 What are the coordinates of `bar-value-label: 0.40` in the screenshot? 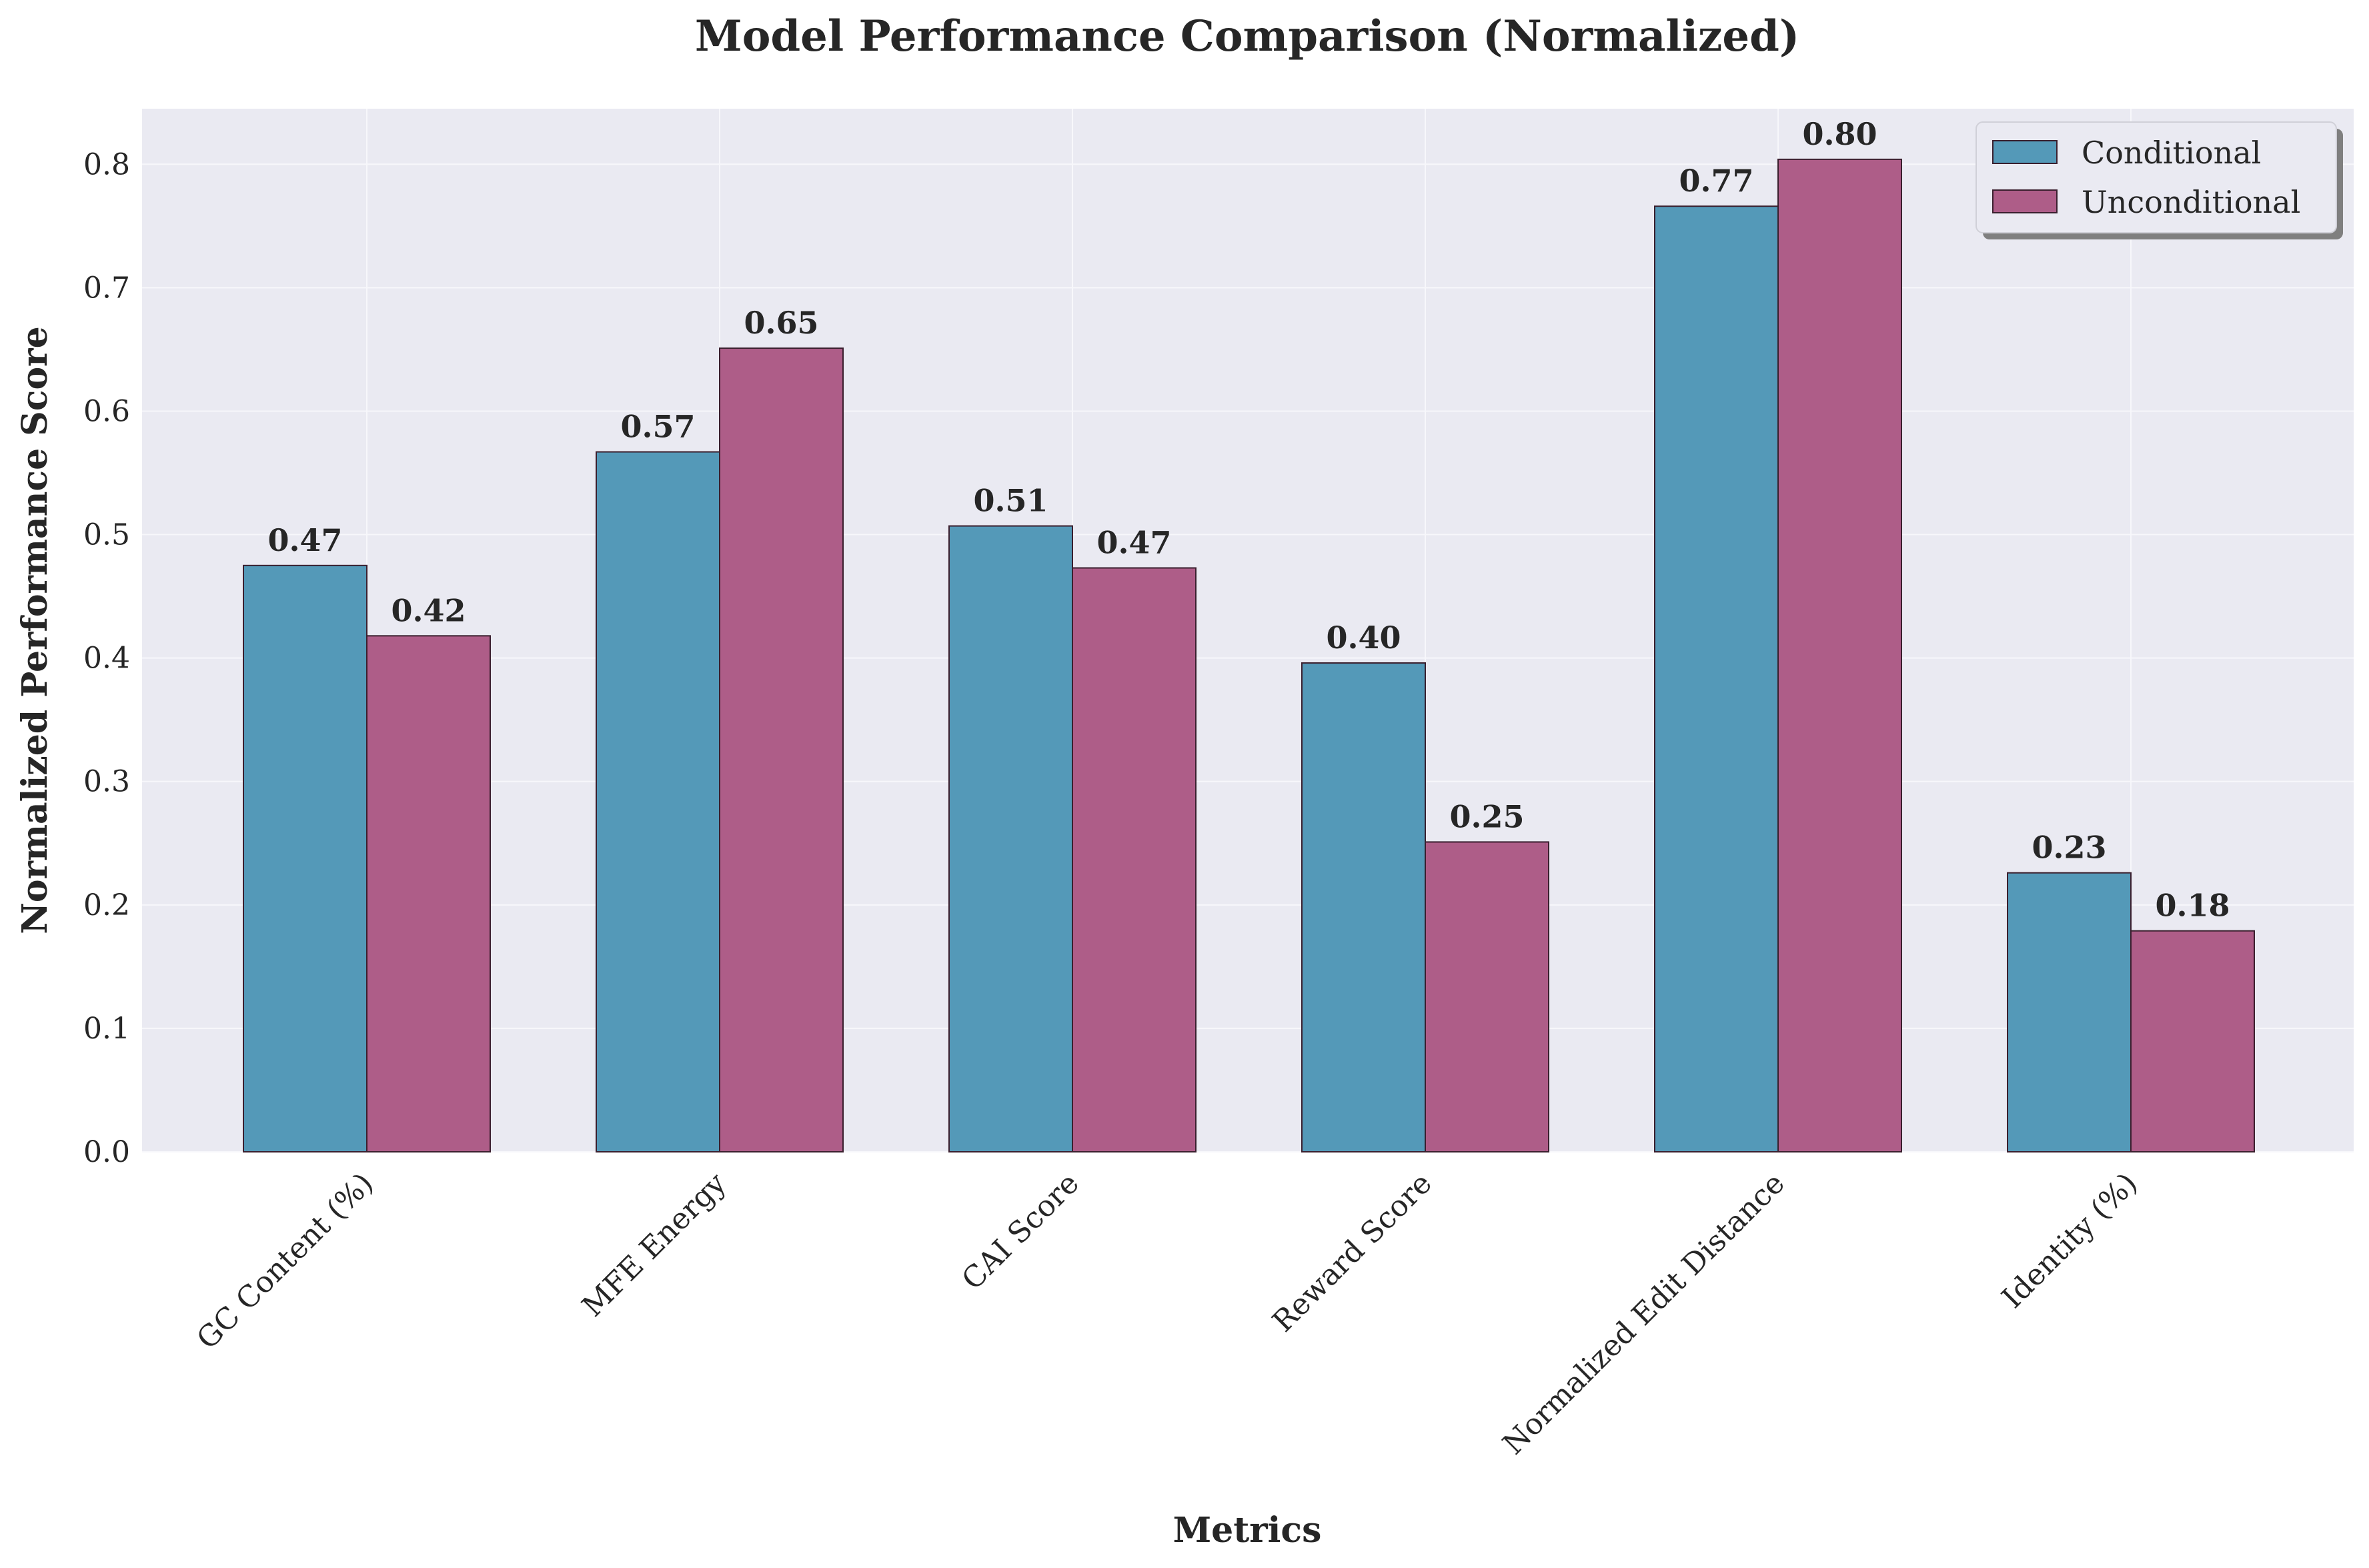 It's located at (1363, 638).